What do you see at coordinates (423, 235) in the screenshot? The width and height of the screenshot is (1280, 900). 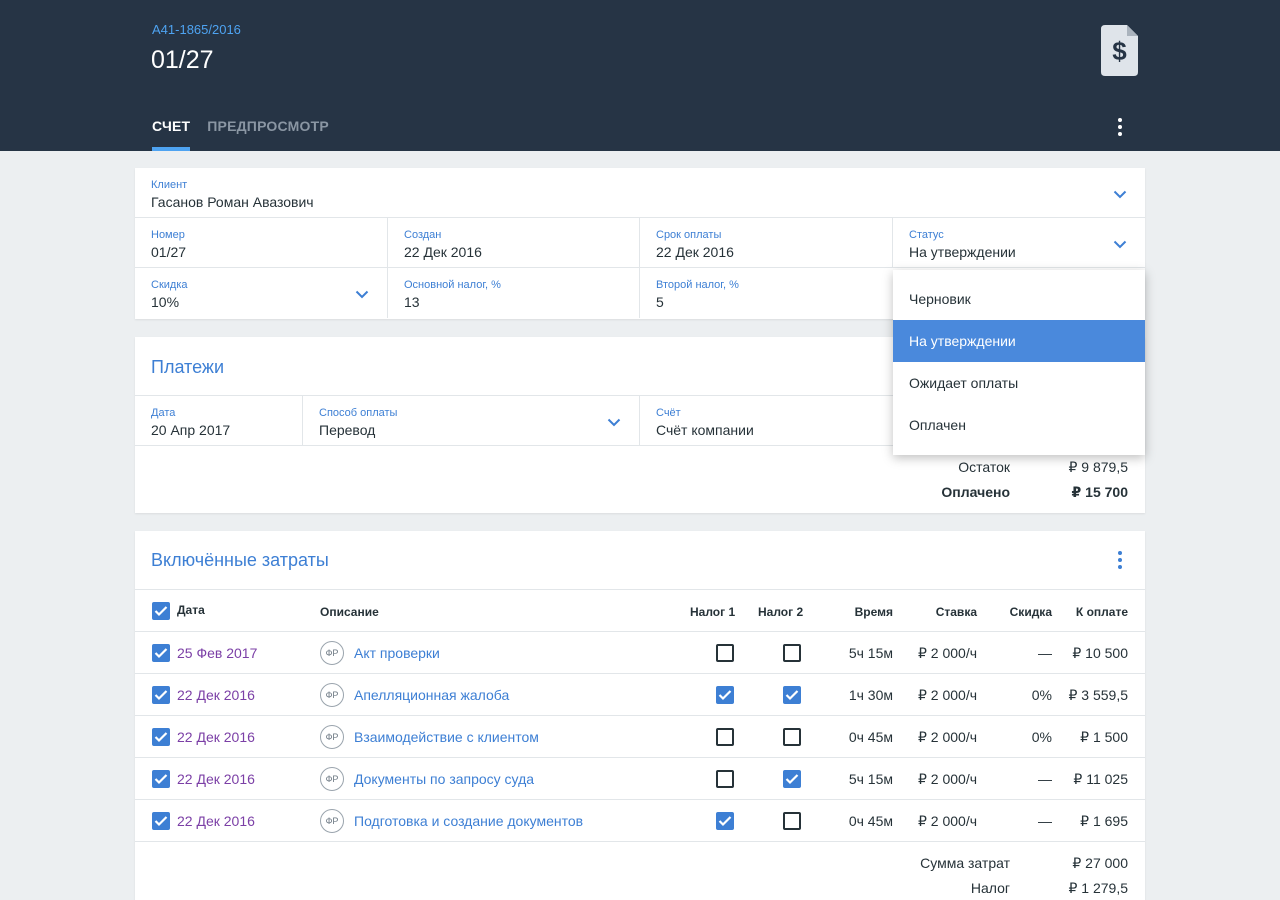 I see `created-label: Создан` at bounding box center [423, 235].